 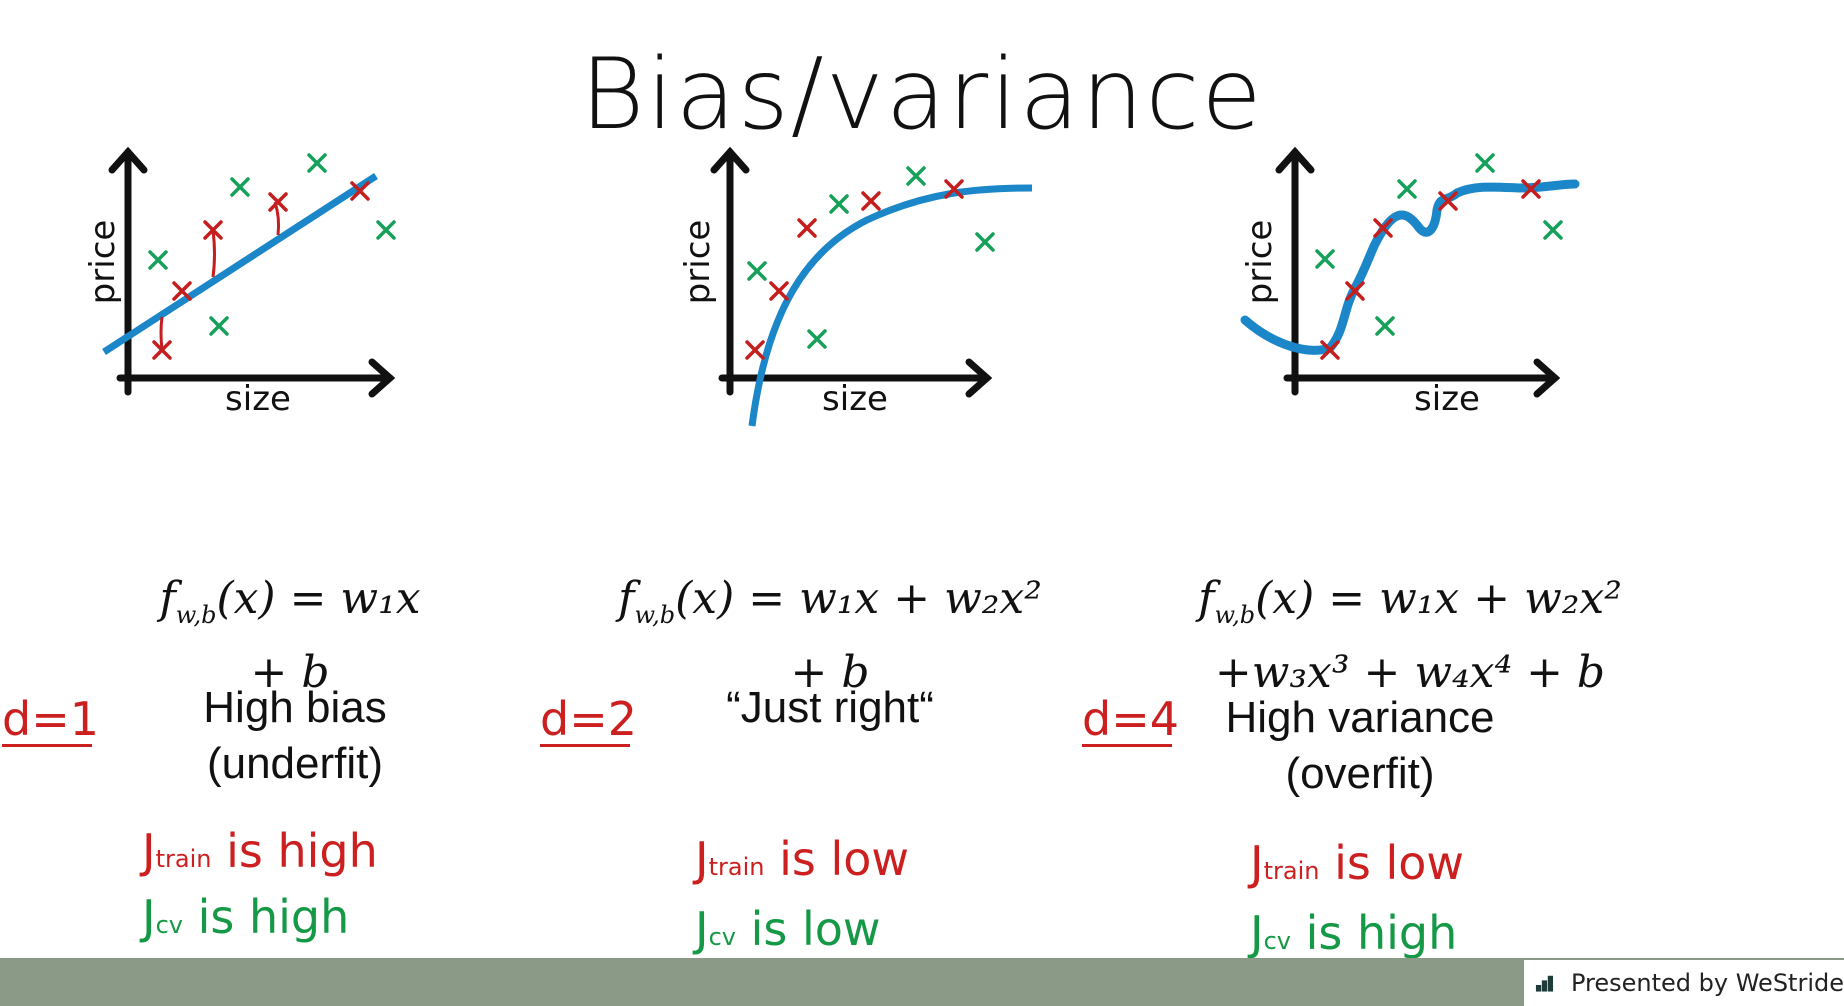 I want to click on desc-underfit: High bias (underfit), so click(x=295, y=736).